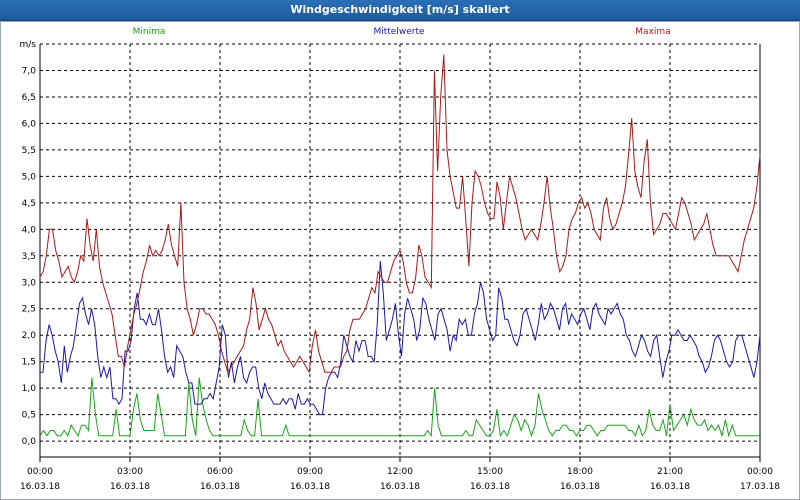  What do you see at coordinates (29, 389) in the screenshot?
I see `y-tick-label: 1,0` at bounding box center [29, 389].